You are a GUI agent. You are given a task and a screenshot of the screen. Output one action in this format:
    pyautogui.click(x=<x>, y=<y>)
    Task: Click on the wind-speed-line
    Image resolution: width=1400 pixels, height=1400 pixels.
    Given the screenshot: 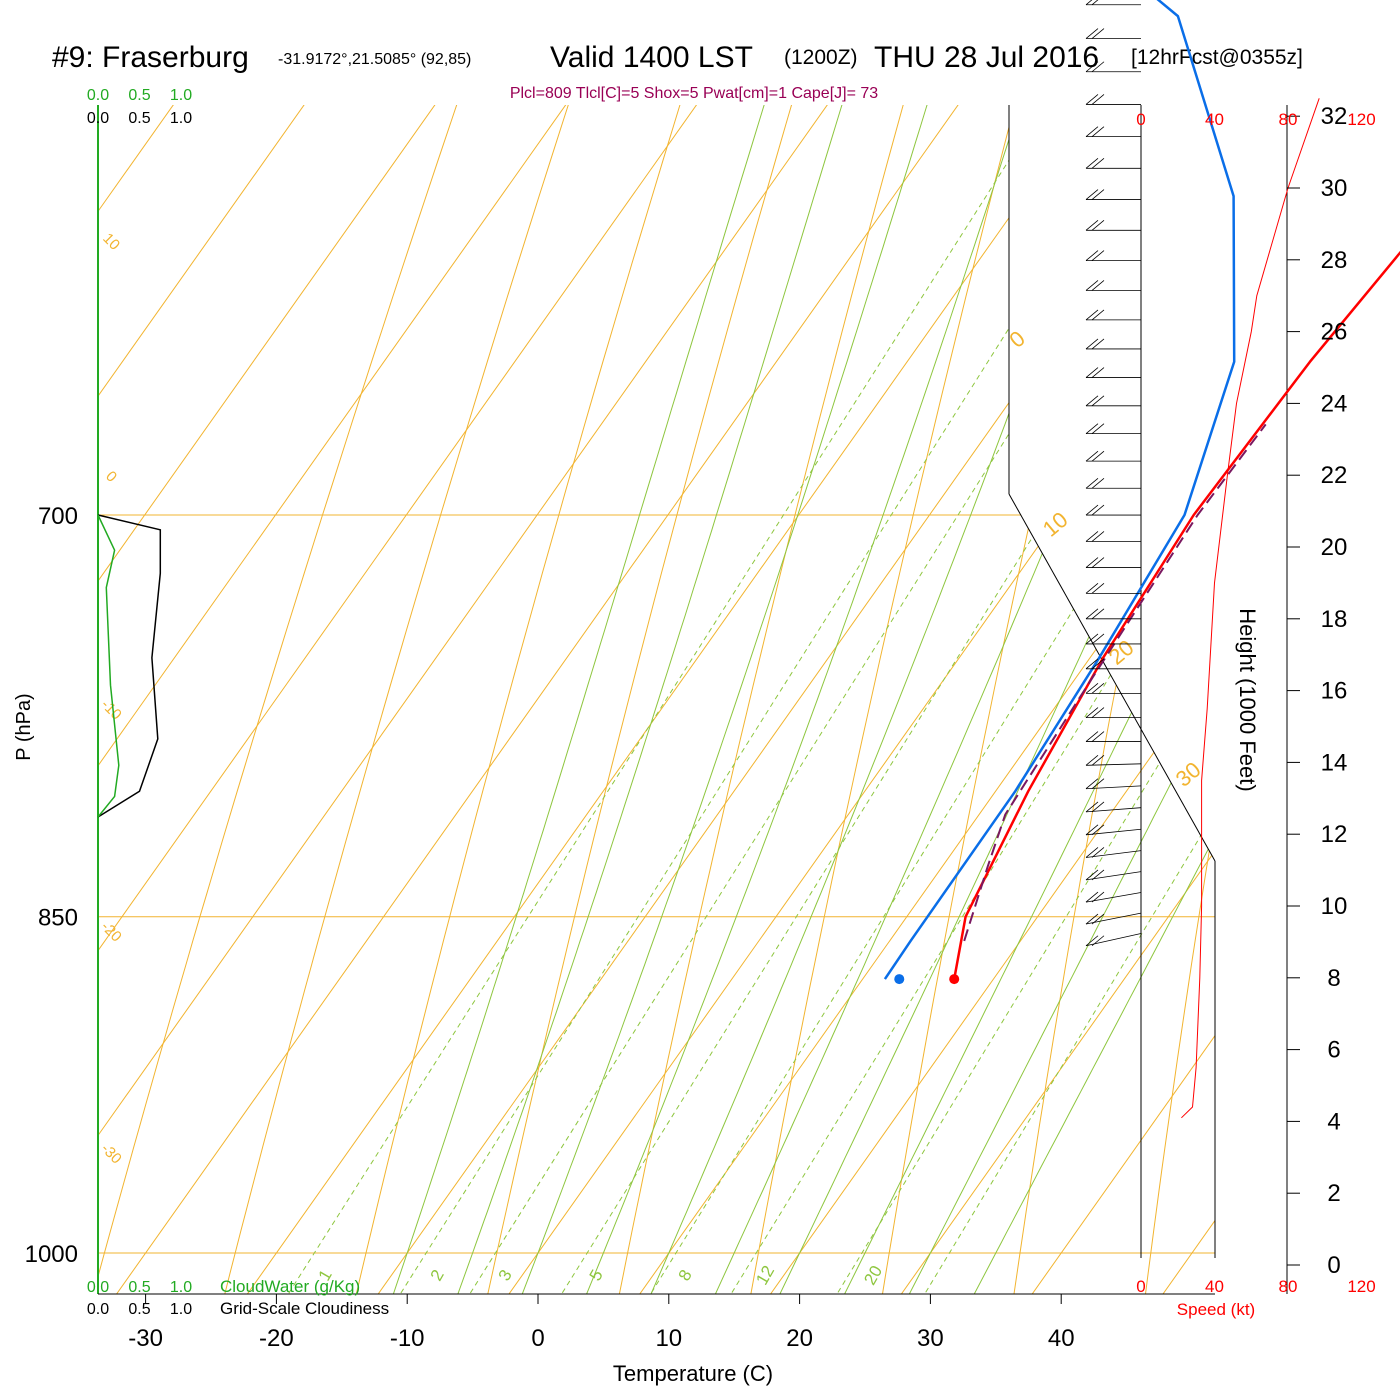 What is the action you would take?
    pyautogui.click(x=1250, y=608)
    